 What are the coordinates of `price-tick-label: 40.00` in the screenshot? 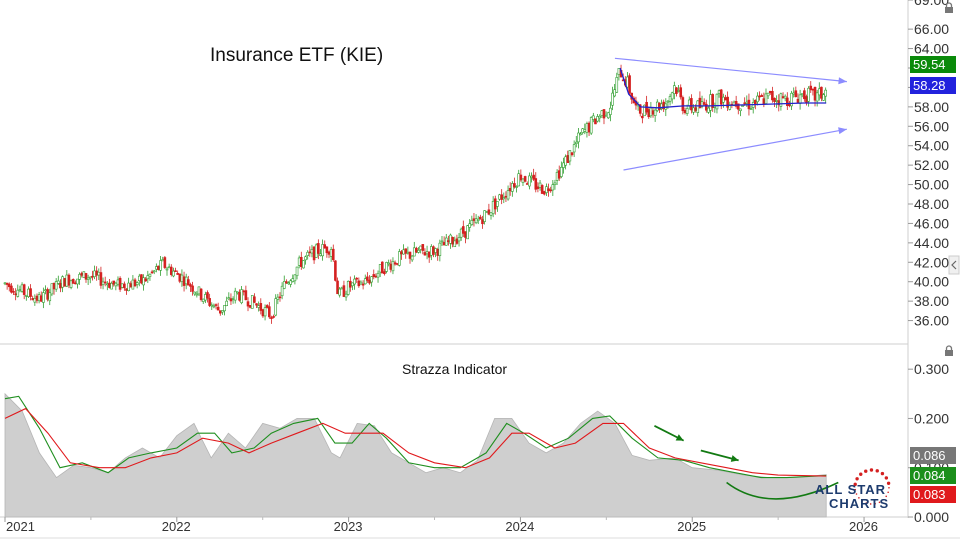 It's located at (931, 282).